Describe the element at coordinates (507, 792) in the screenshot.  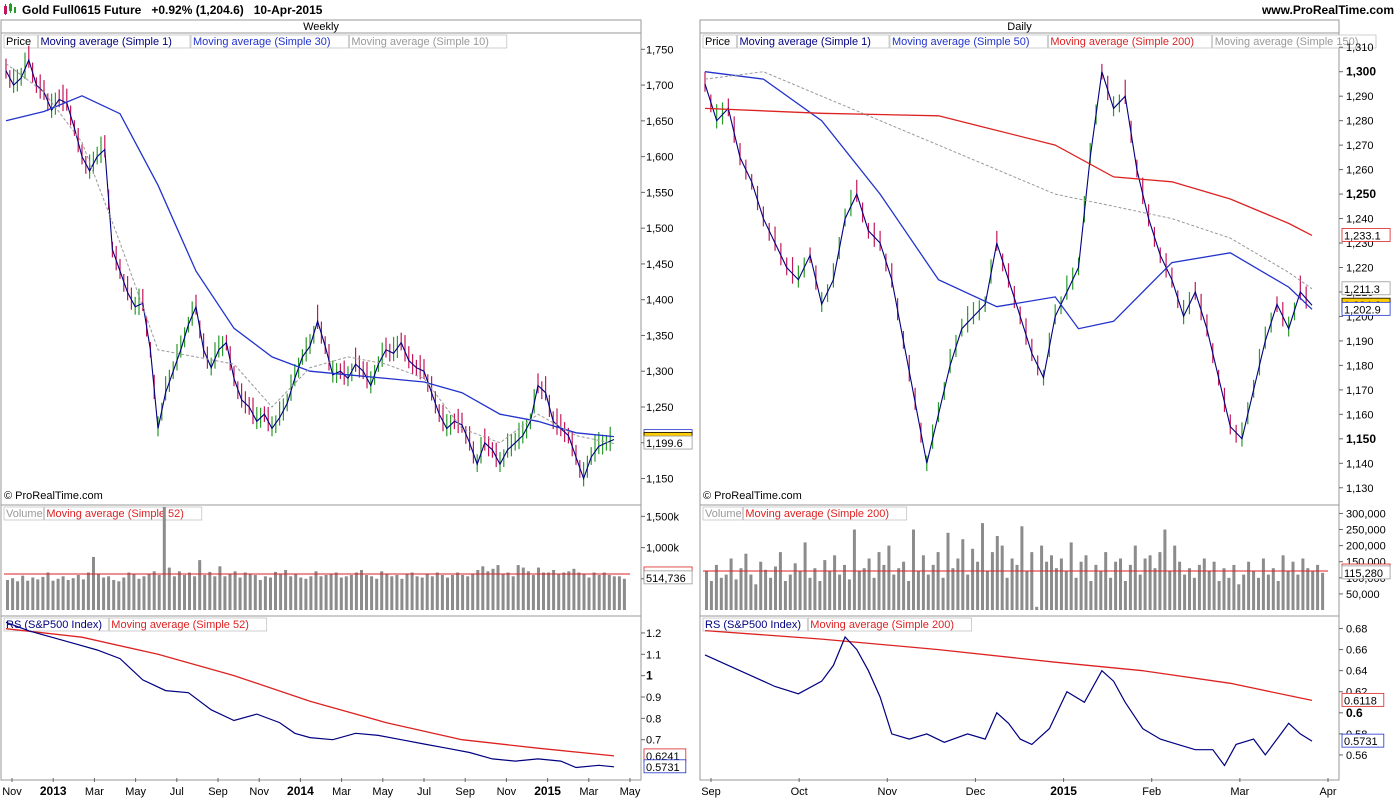
I see `x-tick-label-weekly: Nov` at that location.